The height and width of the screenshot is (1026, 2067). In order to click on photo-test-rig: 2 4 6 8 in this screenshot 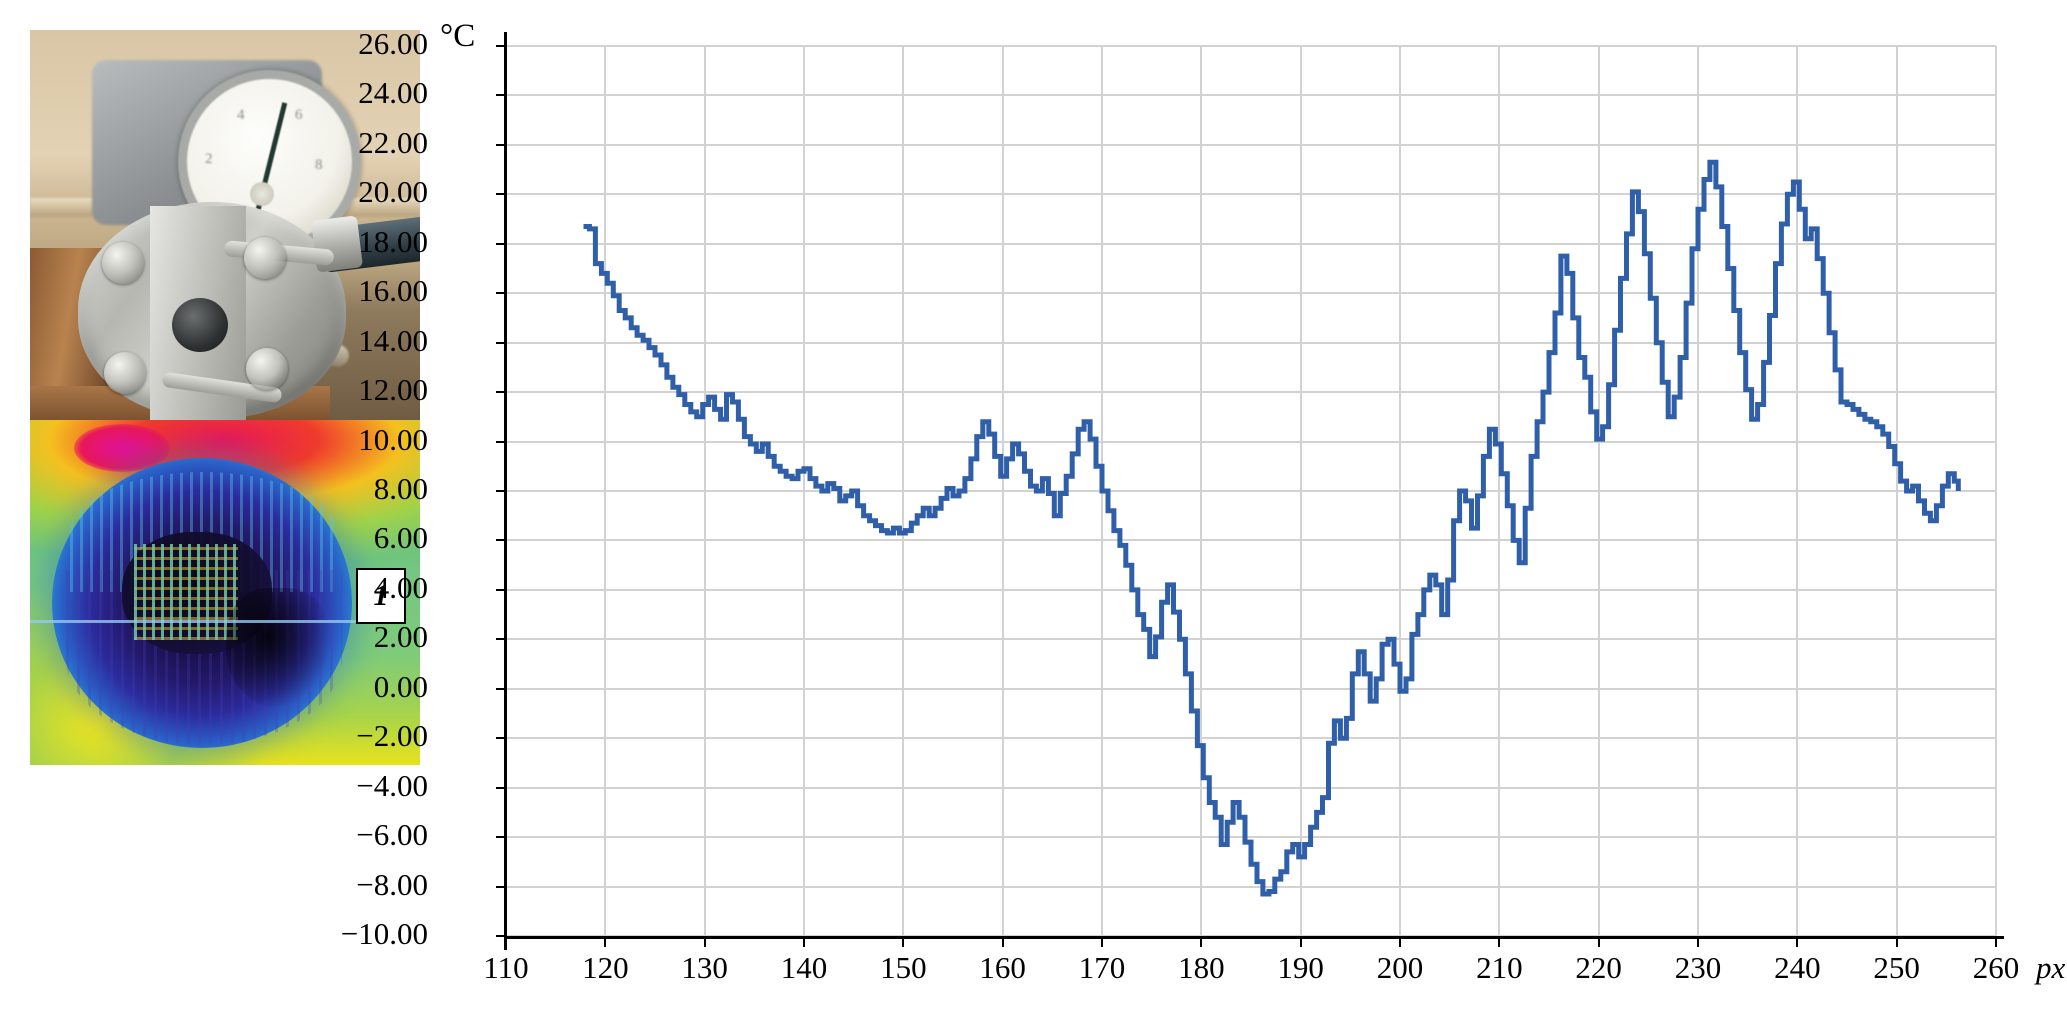, I will do `click(225, 225)`.